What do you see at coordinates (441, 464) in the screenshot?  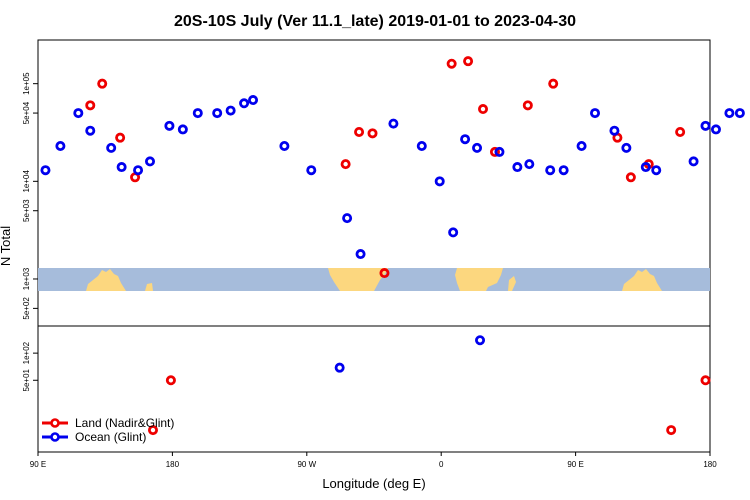 I see `x-tick-label: 0` at bounding box center [441, 464].